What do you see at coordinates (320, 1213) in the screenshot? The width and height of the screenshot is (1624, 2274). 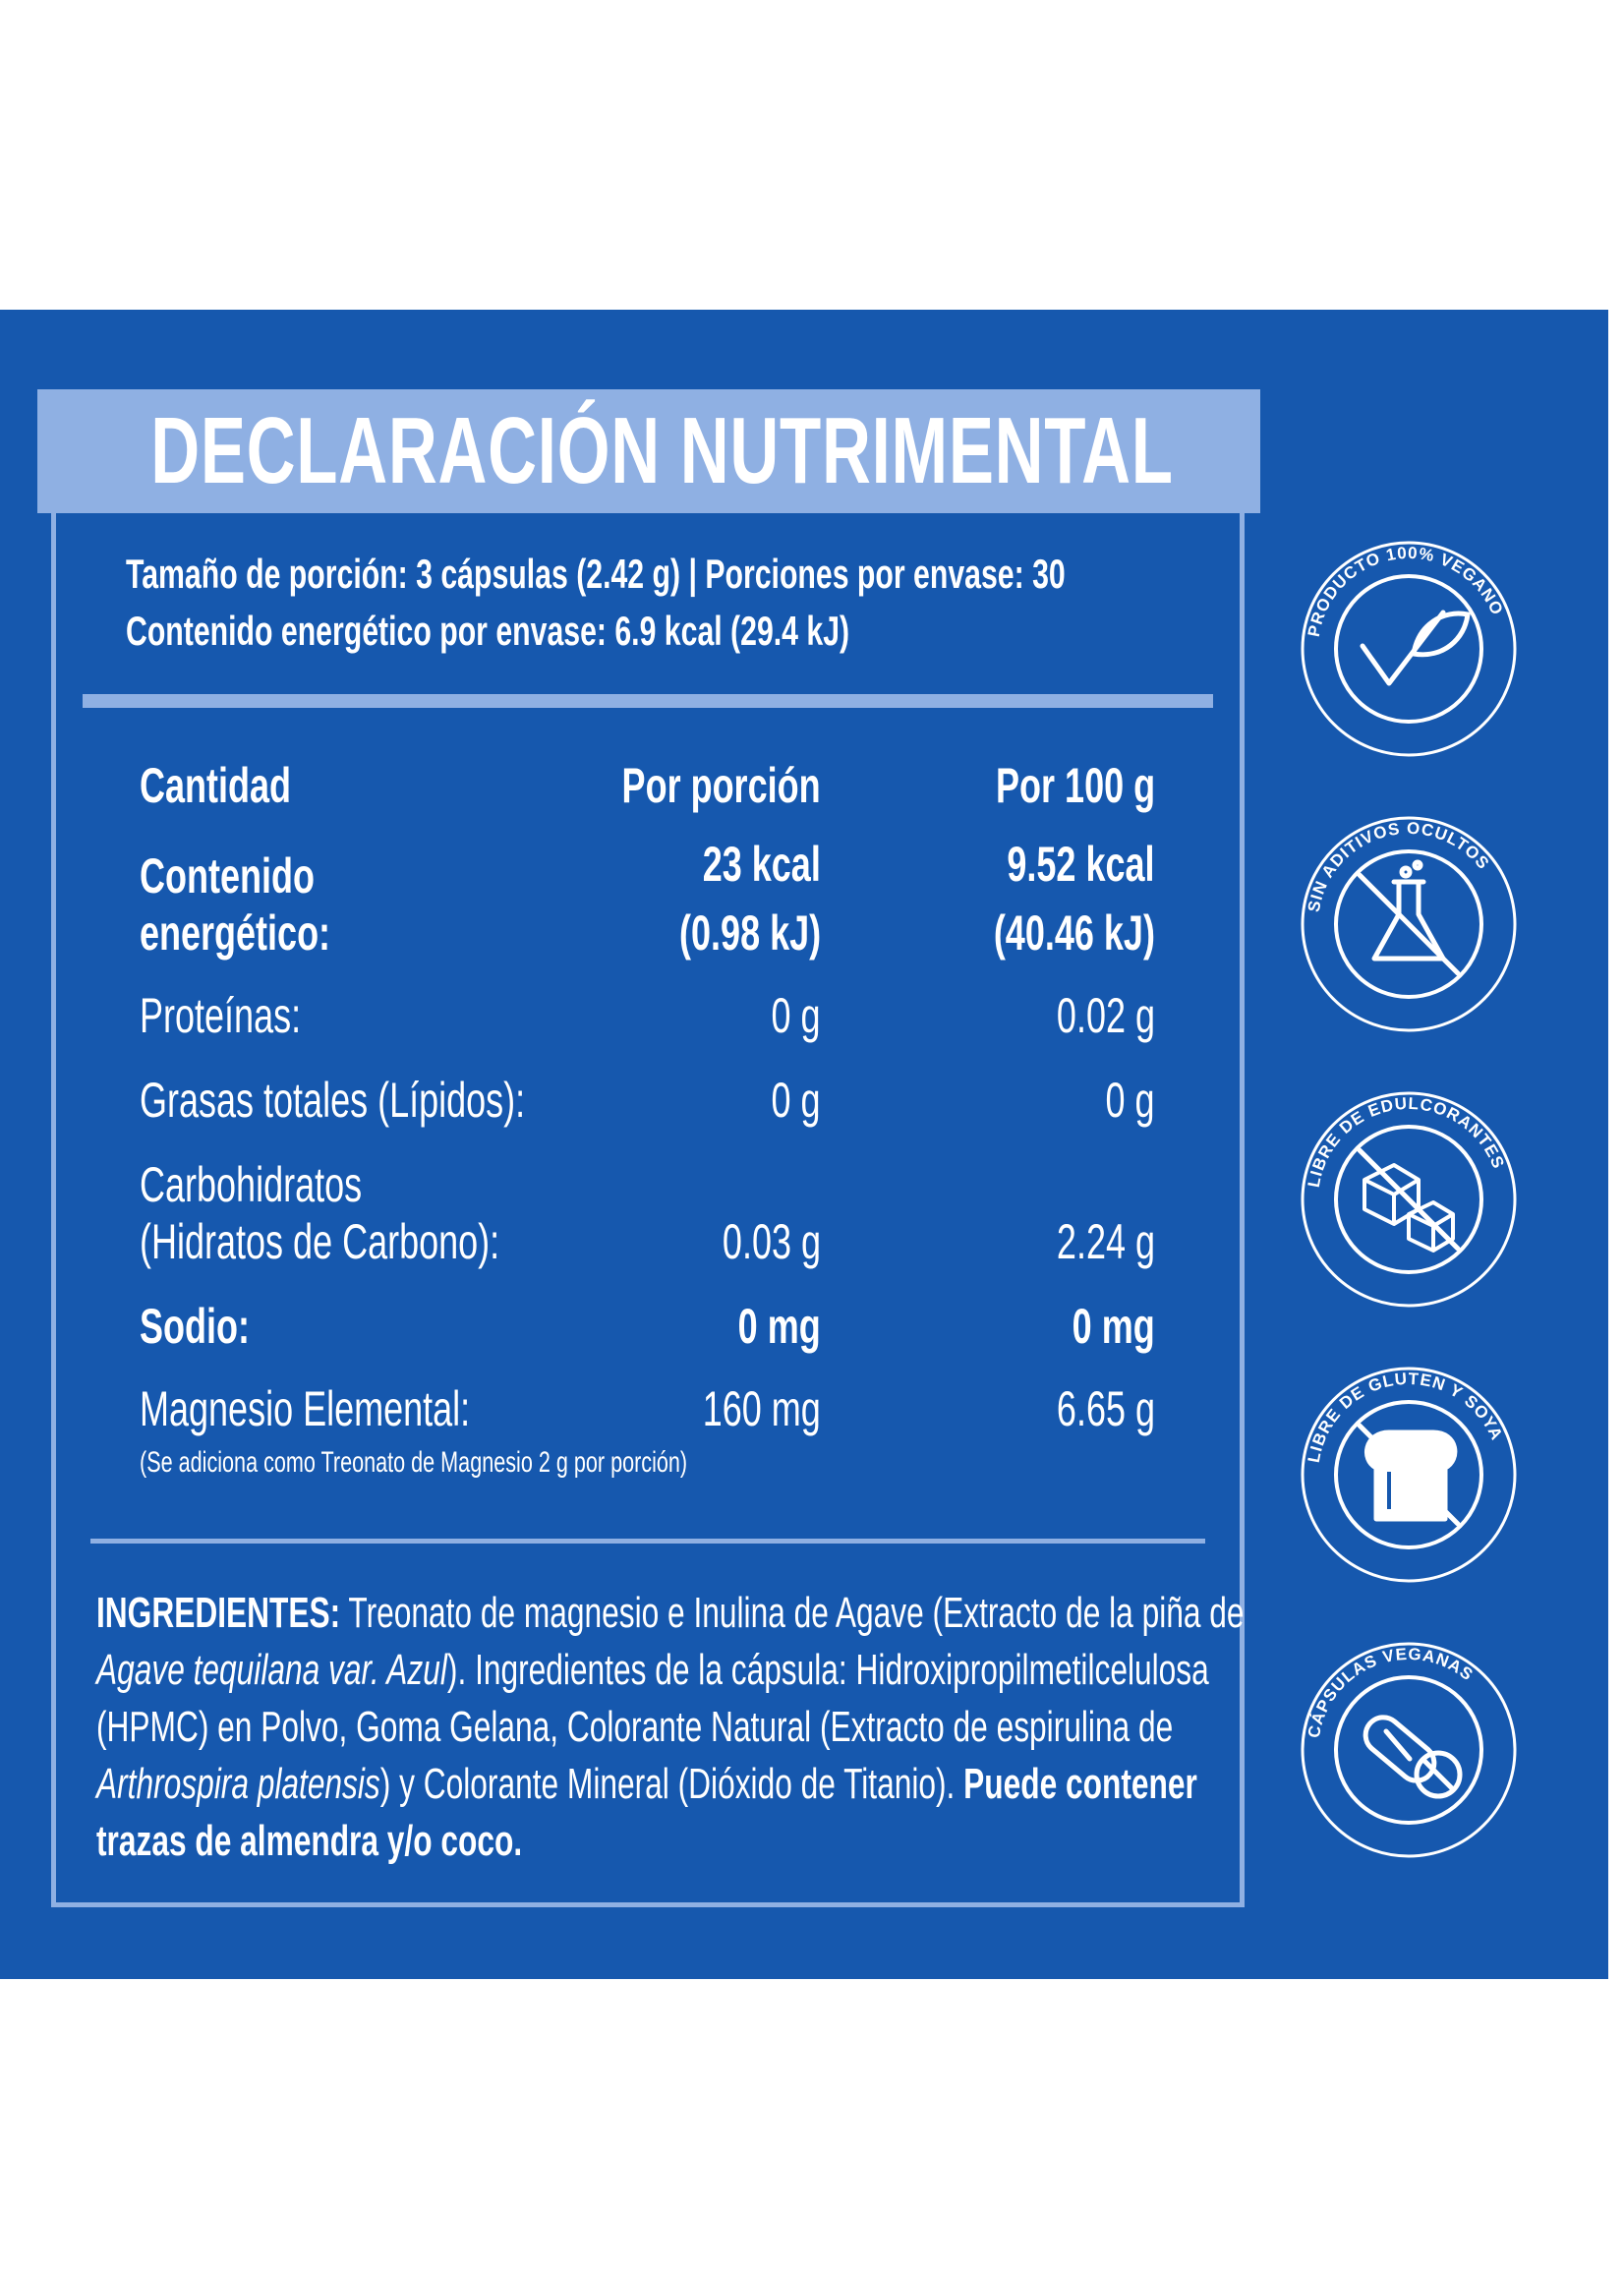 I see `row-carbs-name: Carbohidratos (Hidratos de Carbono):` at bounding box center [320, 1213].